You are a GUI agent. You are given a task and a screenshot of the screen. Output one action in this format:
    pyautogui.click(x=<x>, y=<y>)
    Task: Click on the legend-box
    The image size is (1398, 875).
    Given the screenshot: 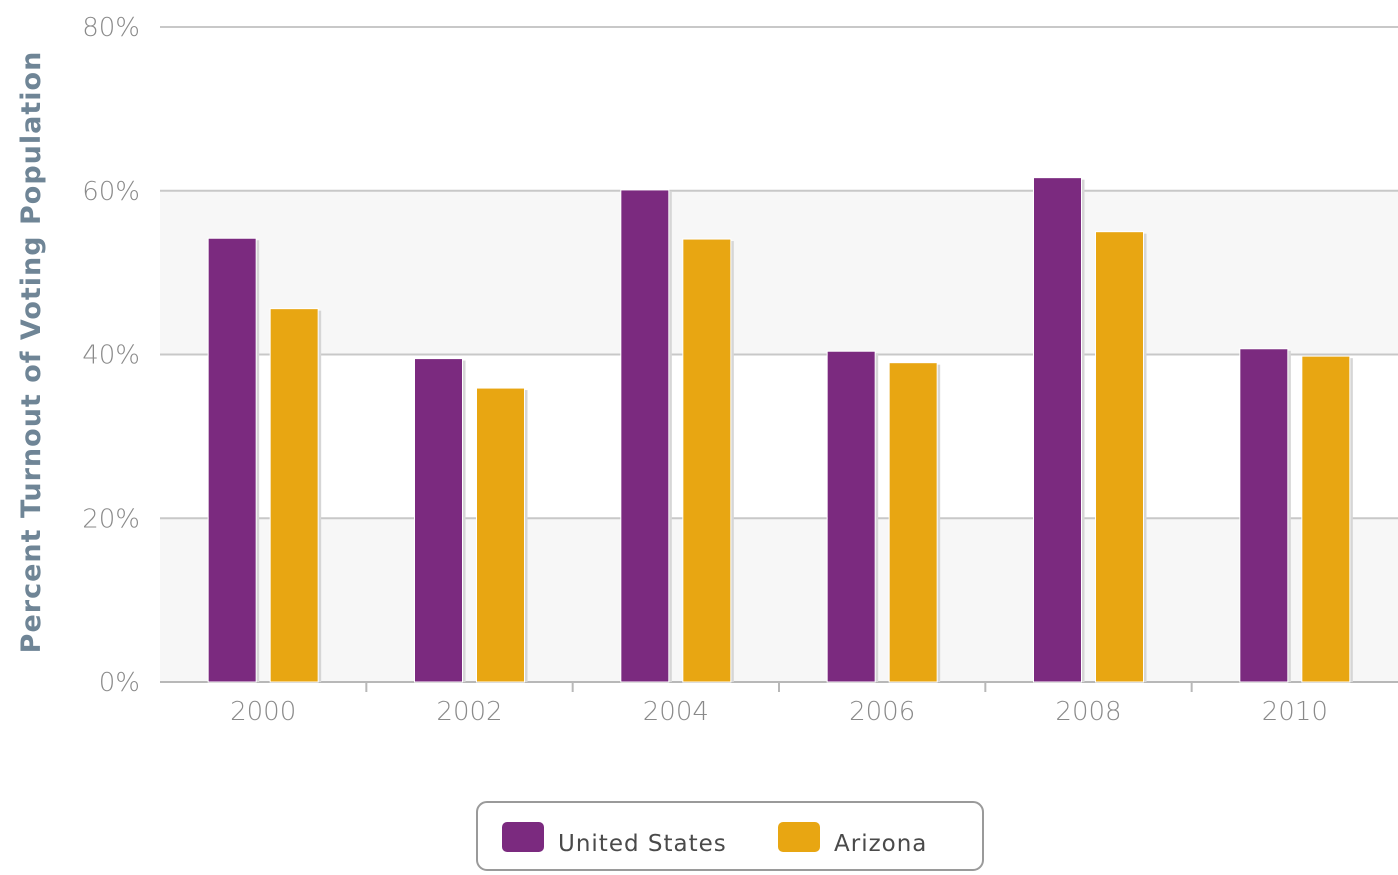 What is the action you would take?
    pyautogui.click(x=730, y=836)
    